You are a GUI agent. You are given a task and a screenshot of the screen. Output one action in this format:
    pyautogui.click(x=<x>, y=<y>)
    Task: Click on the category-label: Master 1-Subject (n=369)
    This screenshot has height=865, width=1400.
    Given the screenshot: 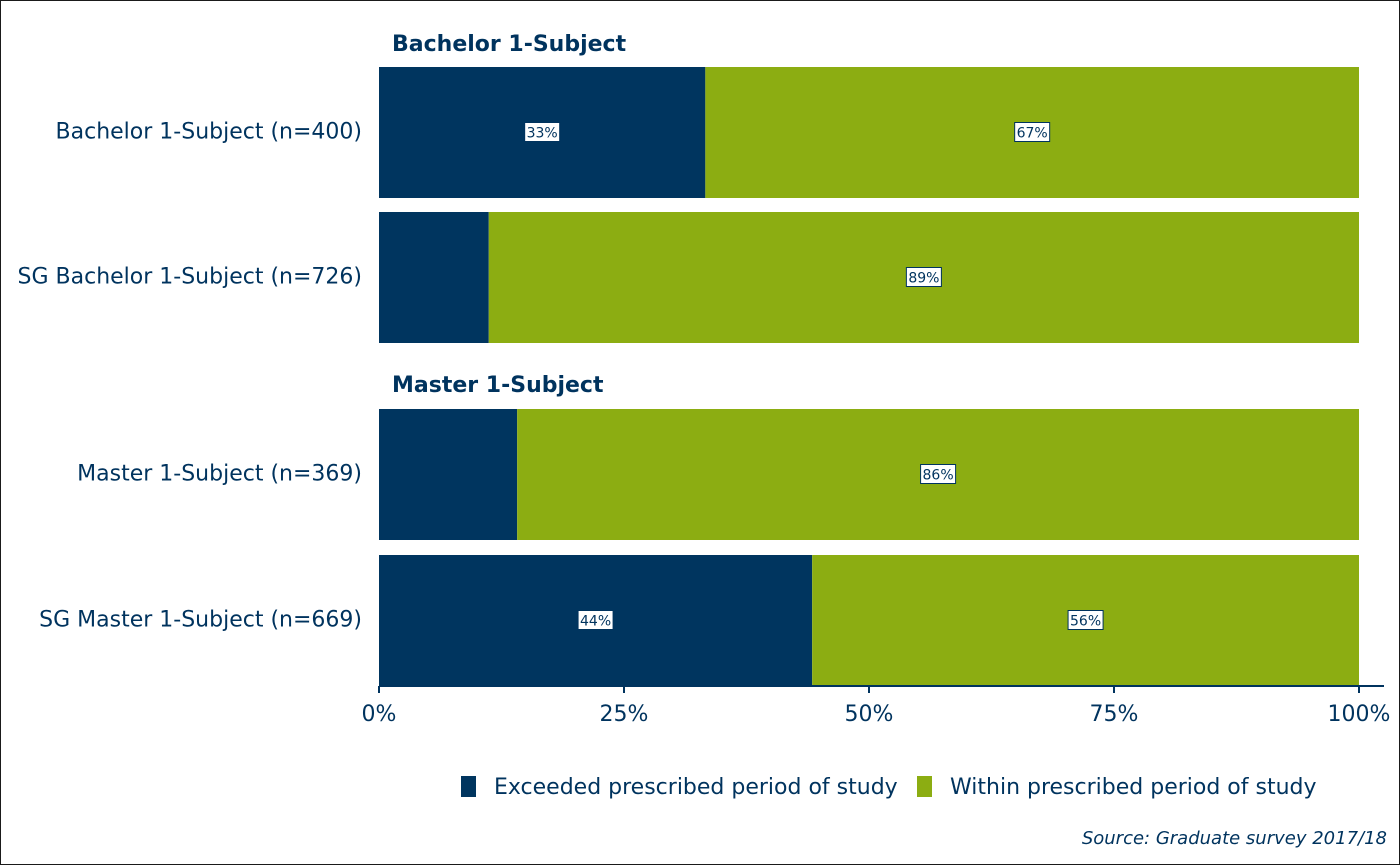 What is the action you would take?
    pyautogui.click(x=219, y=474)
    